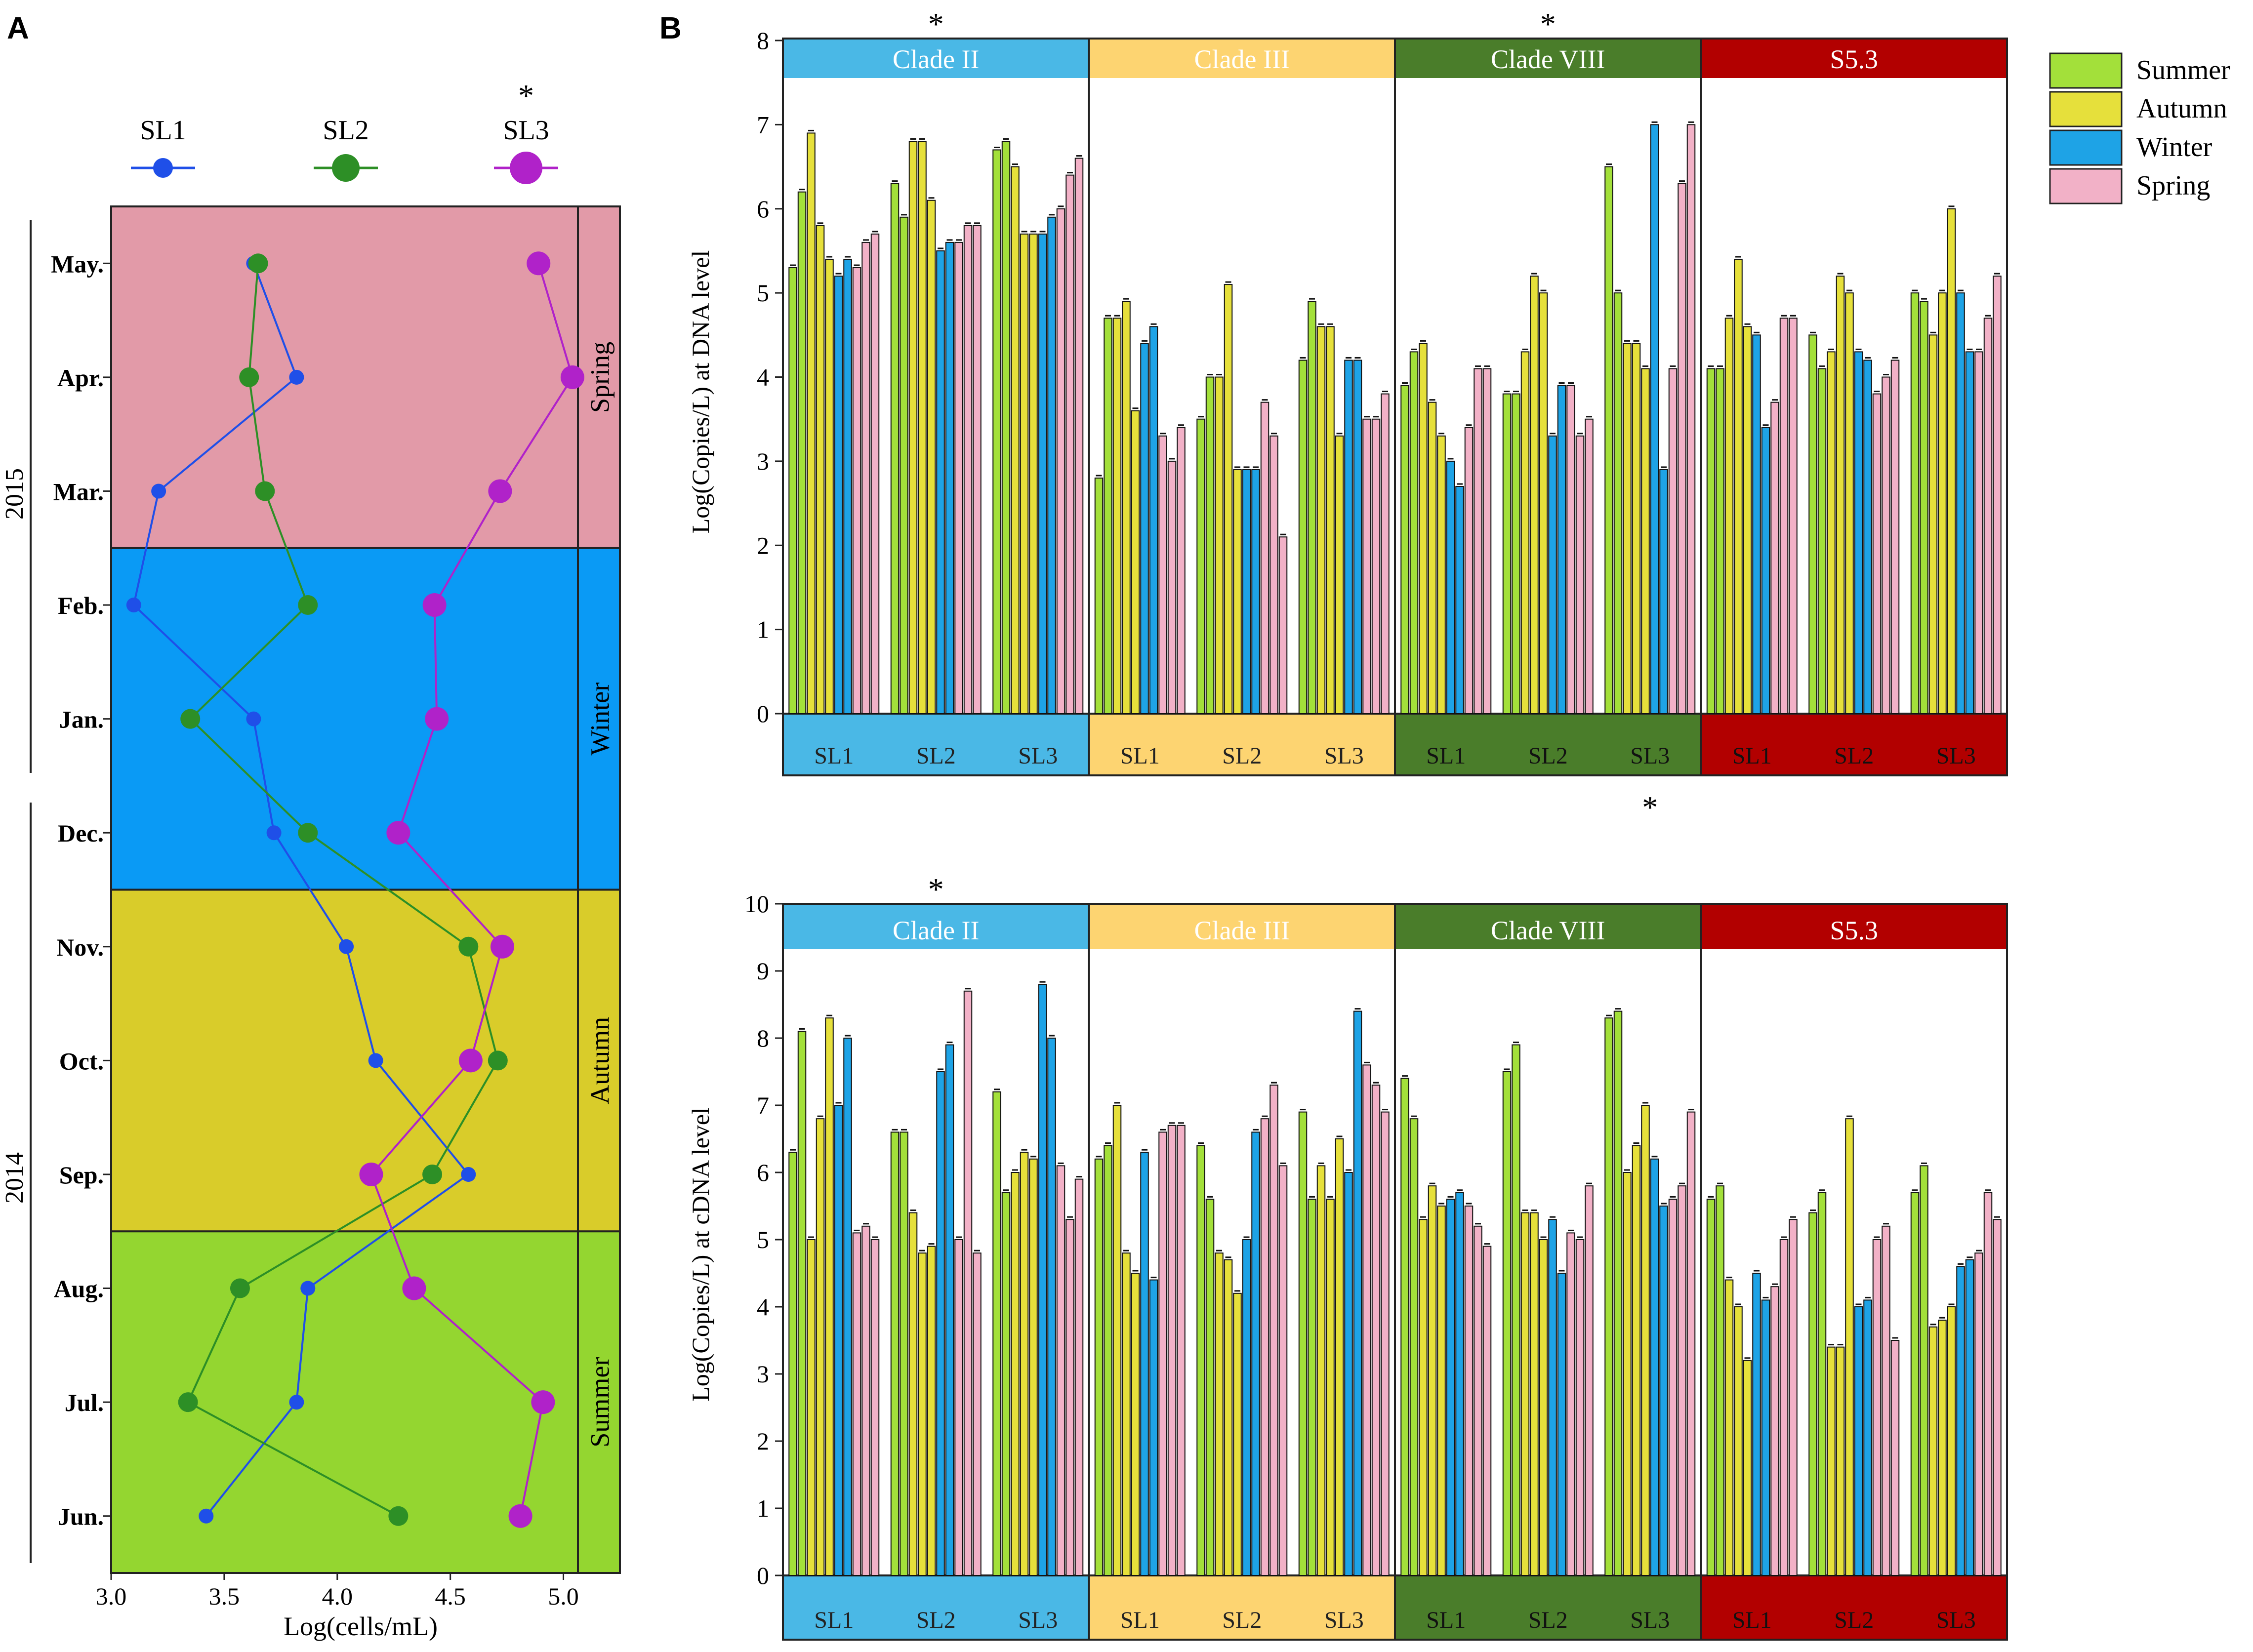 This screenshot has width=2253, height=1652. What do you see at coordinates (1854, 59) in the screenshot?
I see `clade-header-label: S5.3` at bounding box center [1854, 59].